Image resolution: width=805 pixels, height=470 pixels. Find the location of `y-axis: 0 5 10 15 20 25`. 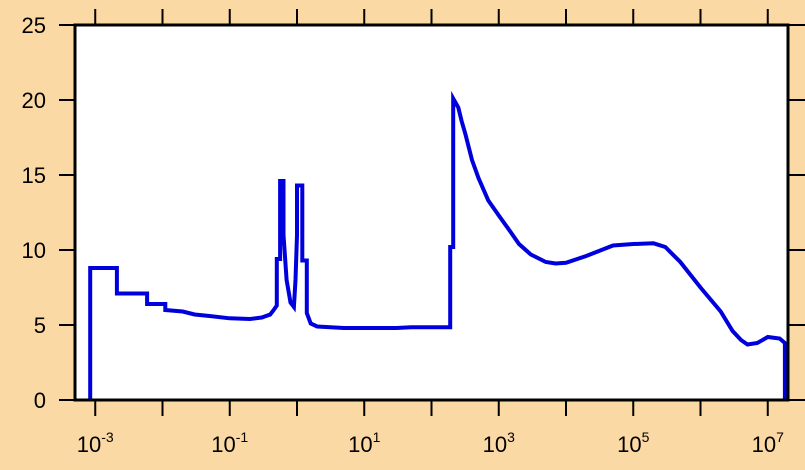

y-axis: 0 5 10 15 20 25 is located at coordinates (48, 213).